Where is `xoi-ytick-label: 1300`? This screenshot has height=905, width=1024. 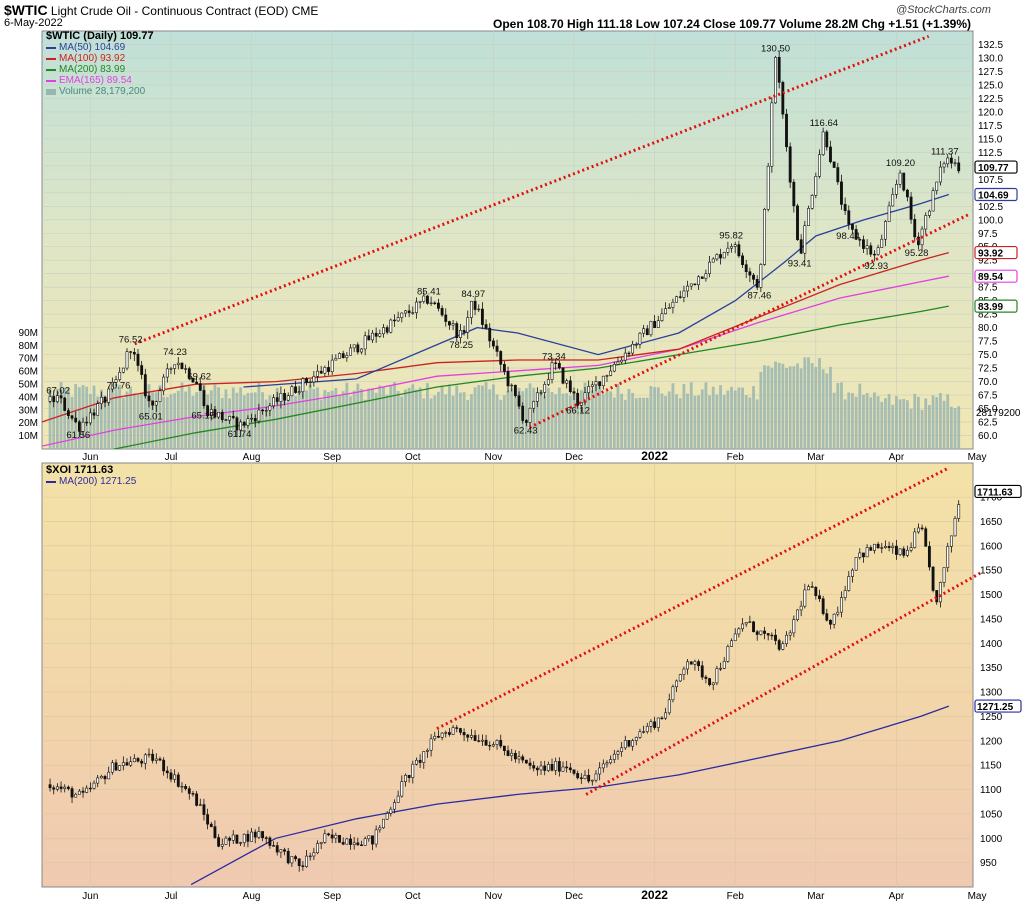
xoi-ytick-label: 1300 is located at coordinates (991, 693).